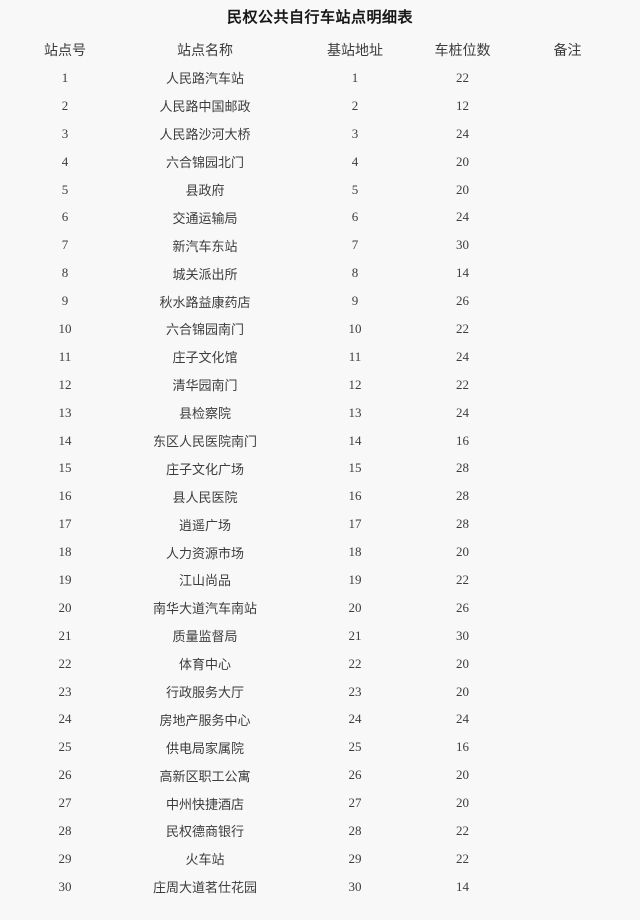 This screenshot has width=640, height=920. Describe the element at coordinates (355, 356) in the screenshot. I see `cell-base-address: 11` at that location.